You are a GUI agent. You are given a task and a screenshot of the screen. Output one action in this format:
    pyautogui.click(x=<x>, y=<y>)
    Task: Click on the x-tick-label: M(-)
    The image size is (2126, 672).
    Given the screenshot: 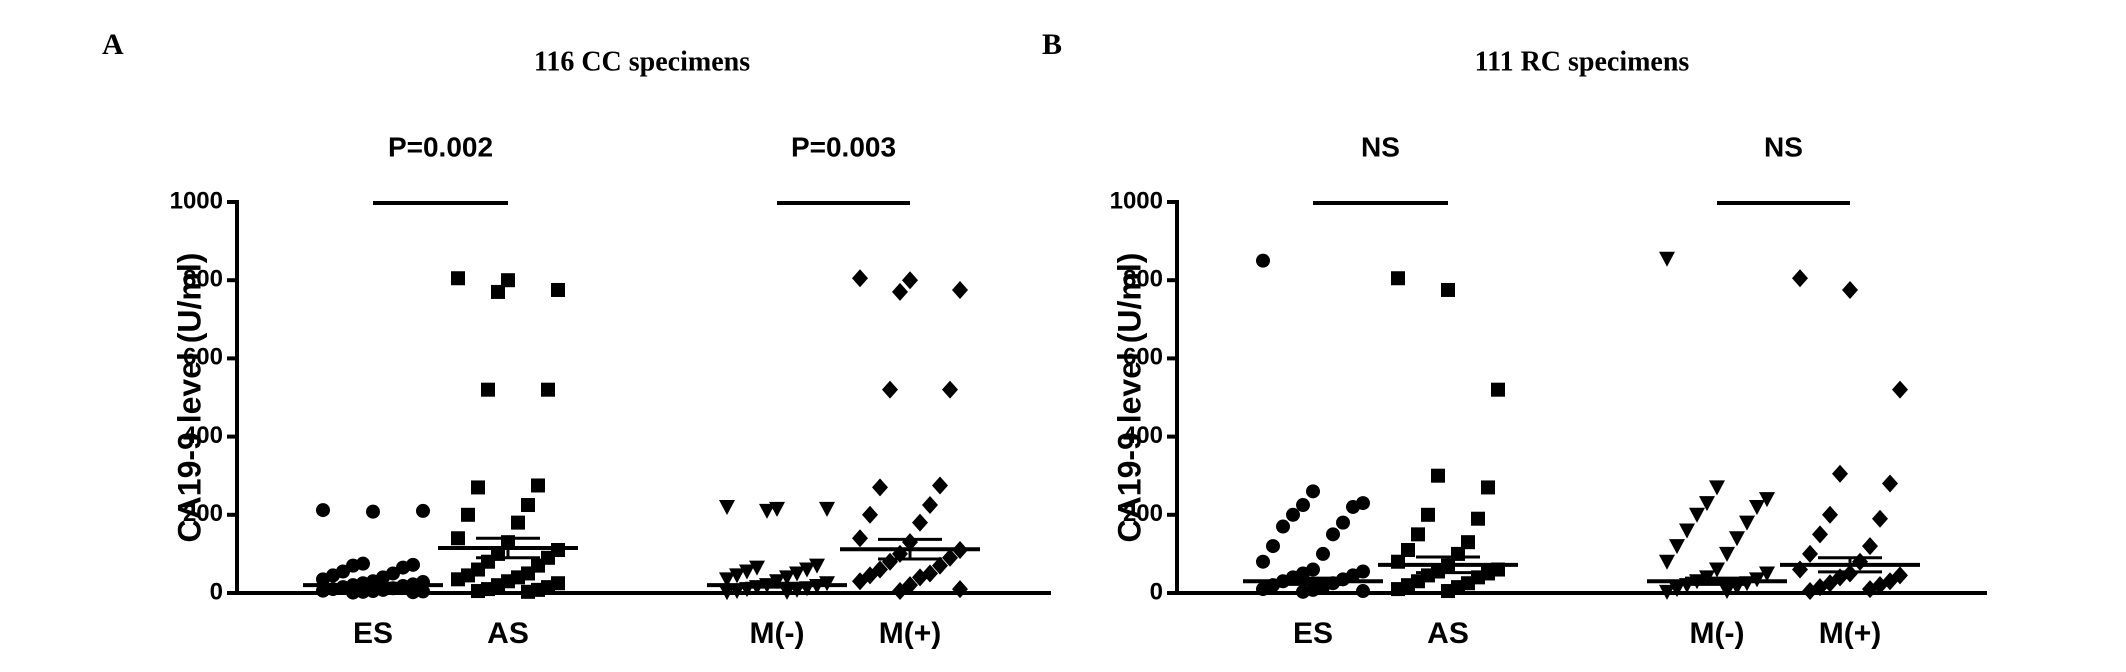 What is the action you would take?
    pyautogui.click(x=1717, y=633)
    